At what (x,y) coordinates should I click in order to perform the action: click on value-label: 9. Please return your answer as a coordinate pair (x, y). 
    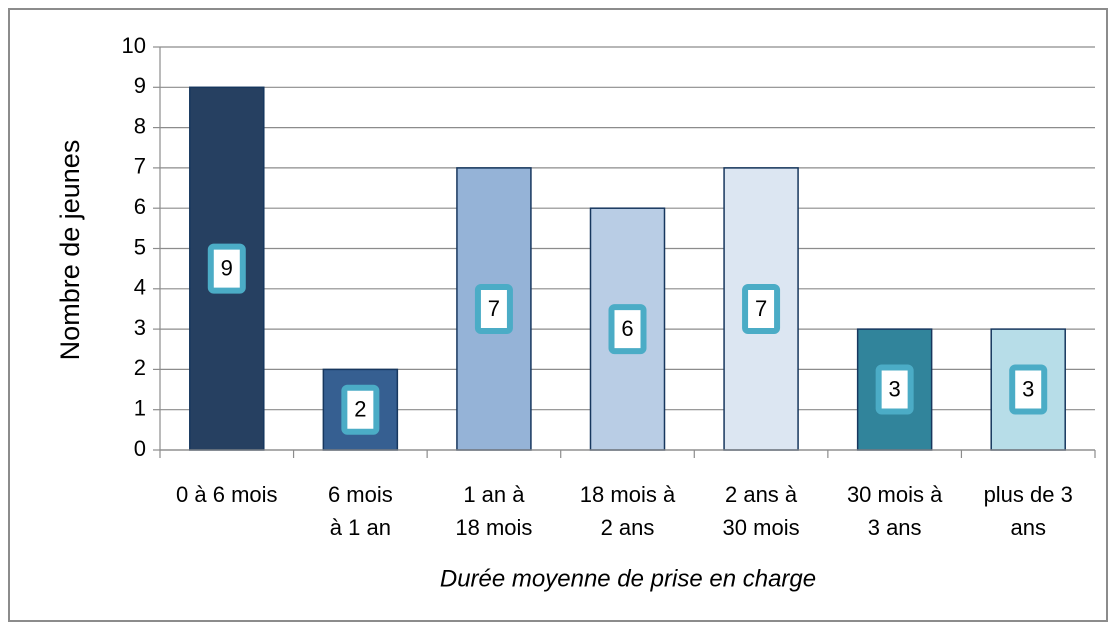
    Looking at the image, I should click on (227, 267).